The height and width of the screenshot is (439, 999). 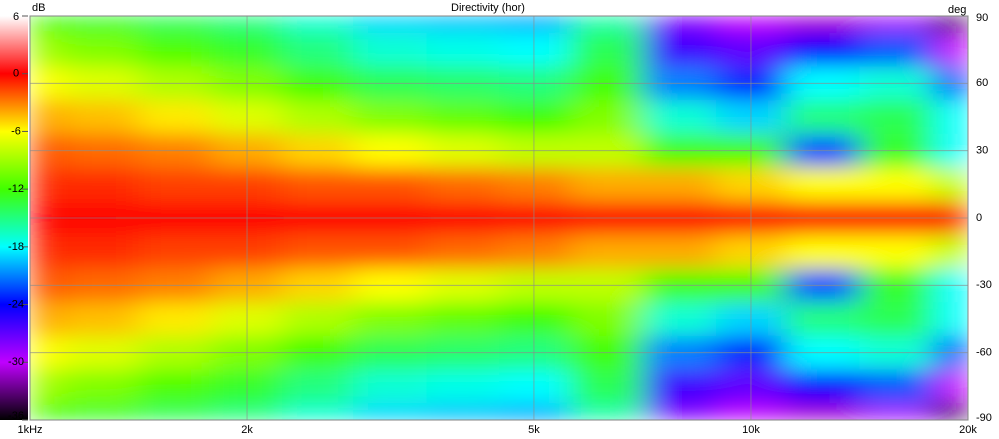 I want to click on colorbar-tick-label: -24, so click(x=16, y=304).